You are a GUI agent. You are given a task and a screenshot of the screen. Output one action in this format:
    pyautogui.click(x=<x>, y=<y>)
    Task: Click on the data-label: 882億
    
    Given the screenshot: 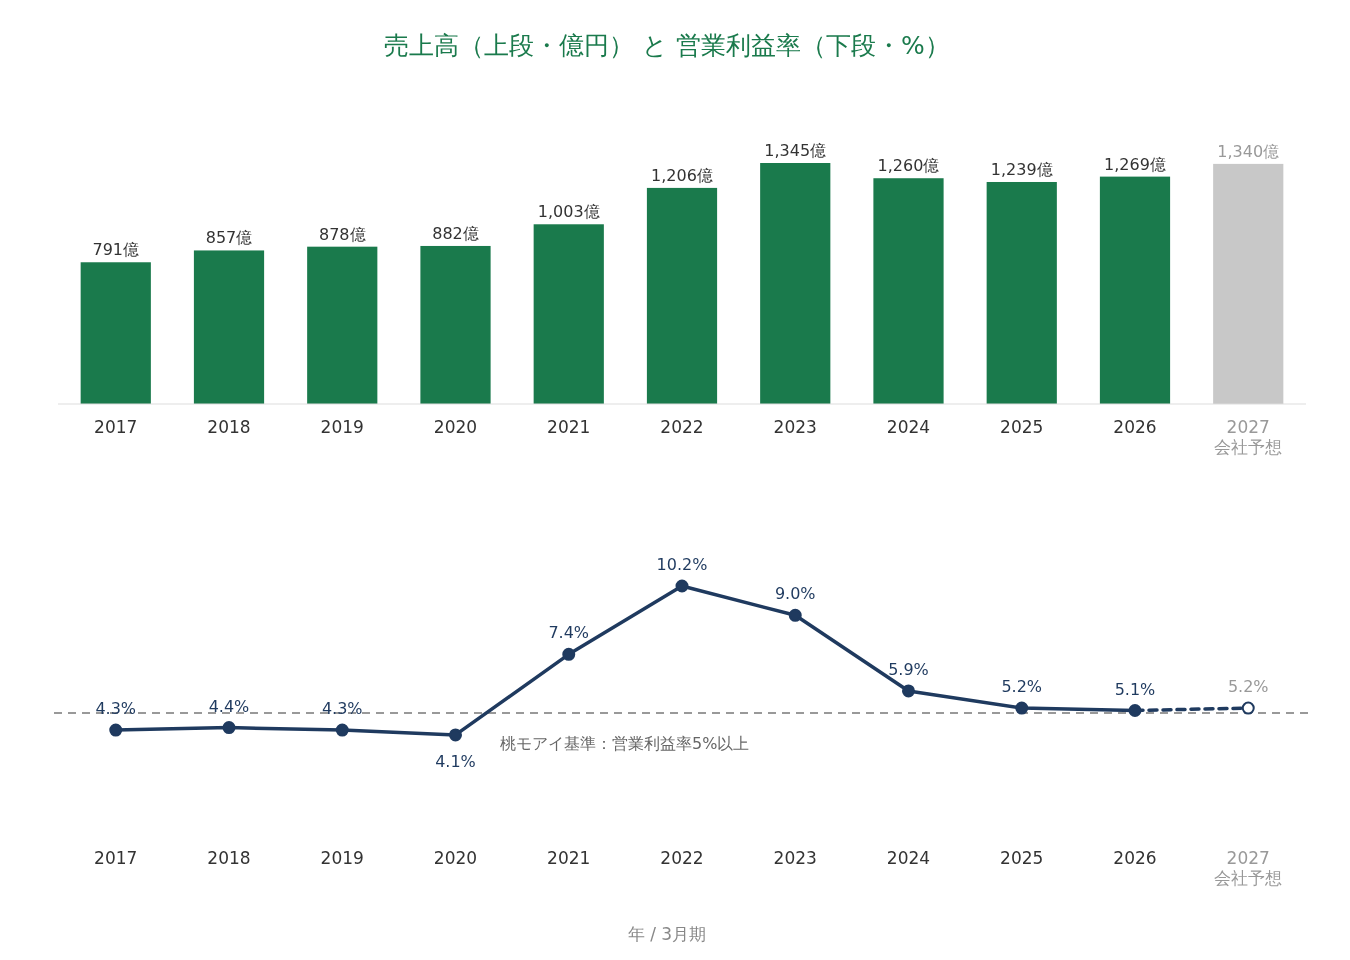 What is the action you would take?
    pyautogui.click(x=455, y=233)
    